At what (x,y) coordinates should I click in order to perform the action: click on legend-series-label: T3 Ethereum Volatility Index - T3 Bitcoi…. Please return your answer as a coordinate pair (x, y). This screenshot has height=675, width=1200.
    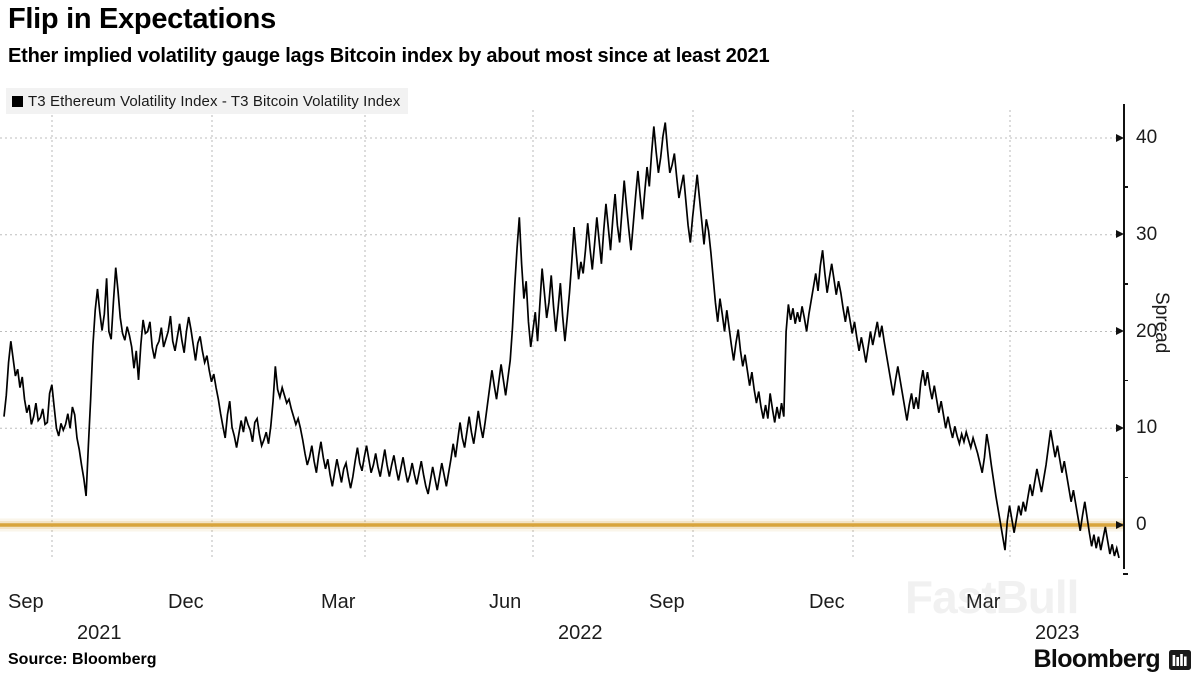
    Looking at the image, I should click on (214, 101).